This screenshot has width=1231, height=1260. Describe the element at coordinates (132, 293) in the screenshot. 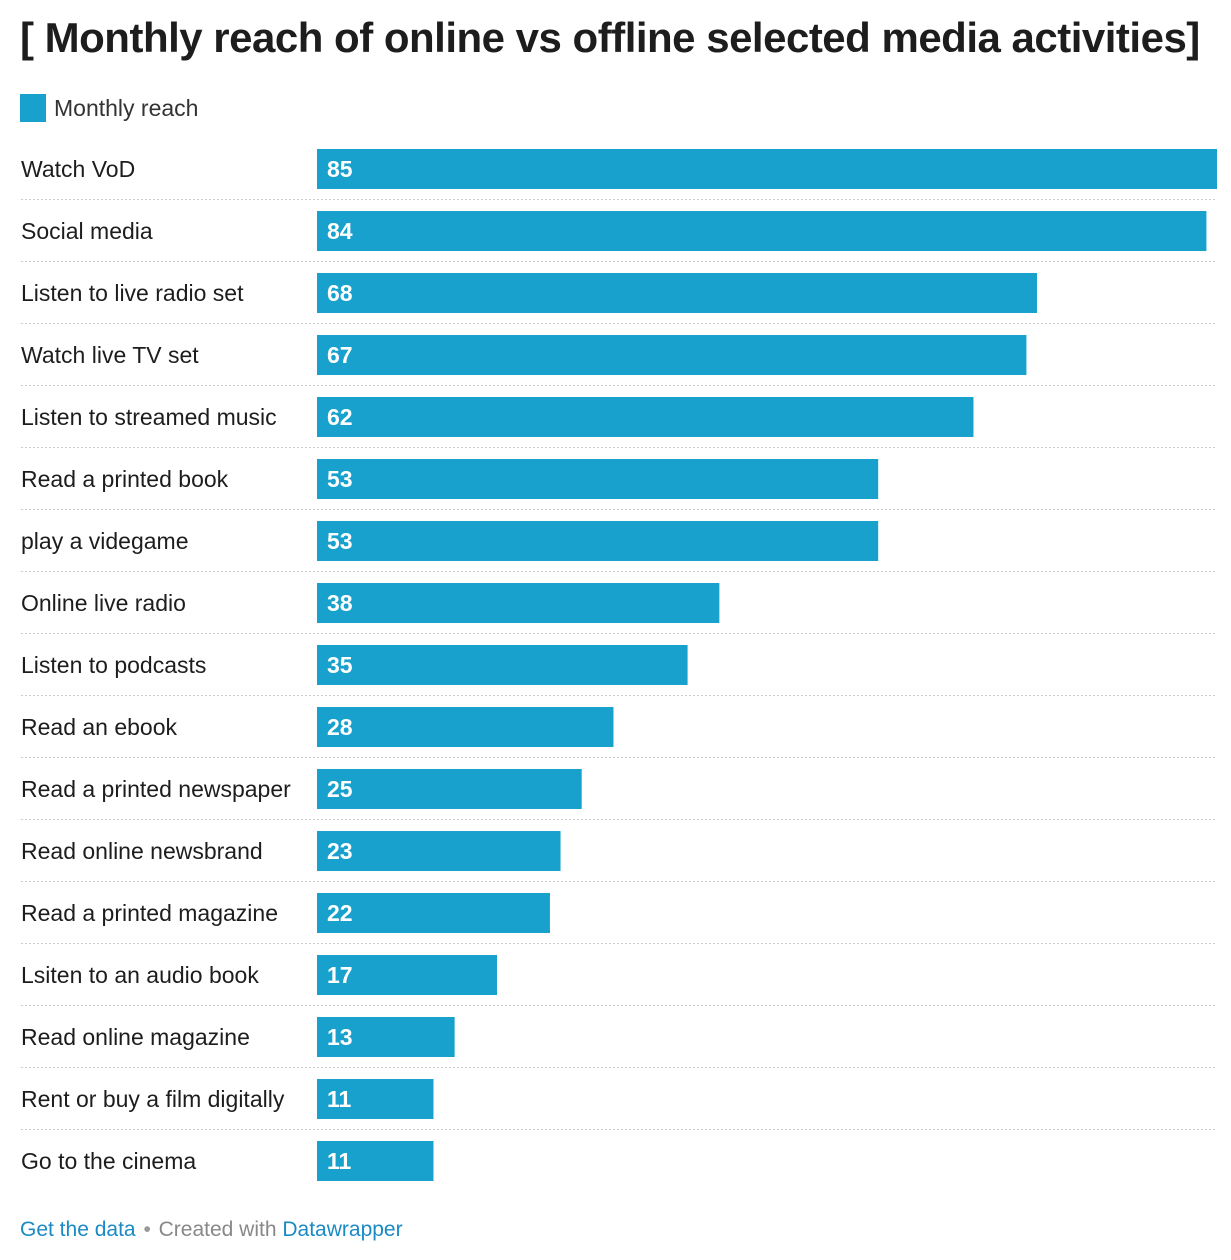

I see `category-label: Listen to live radio set` at that location.